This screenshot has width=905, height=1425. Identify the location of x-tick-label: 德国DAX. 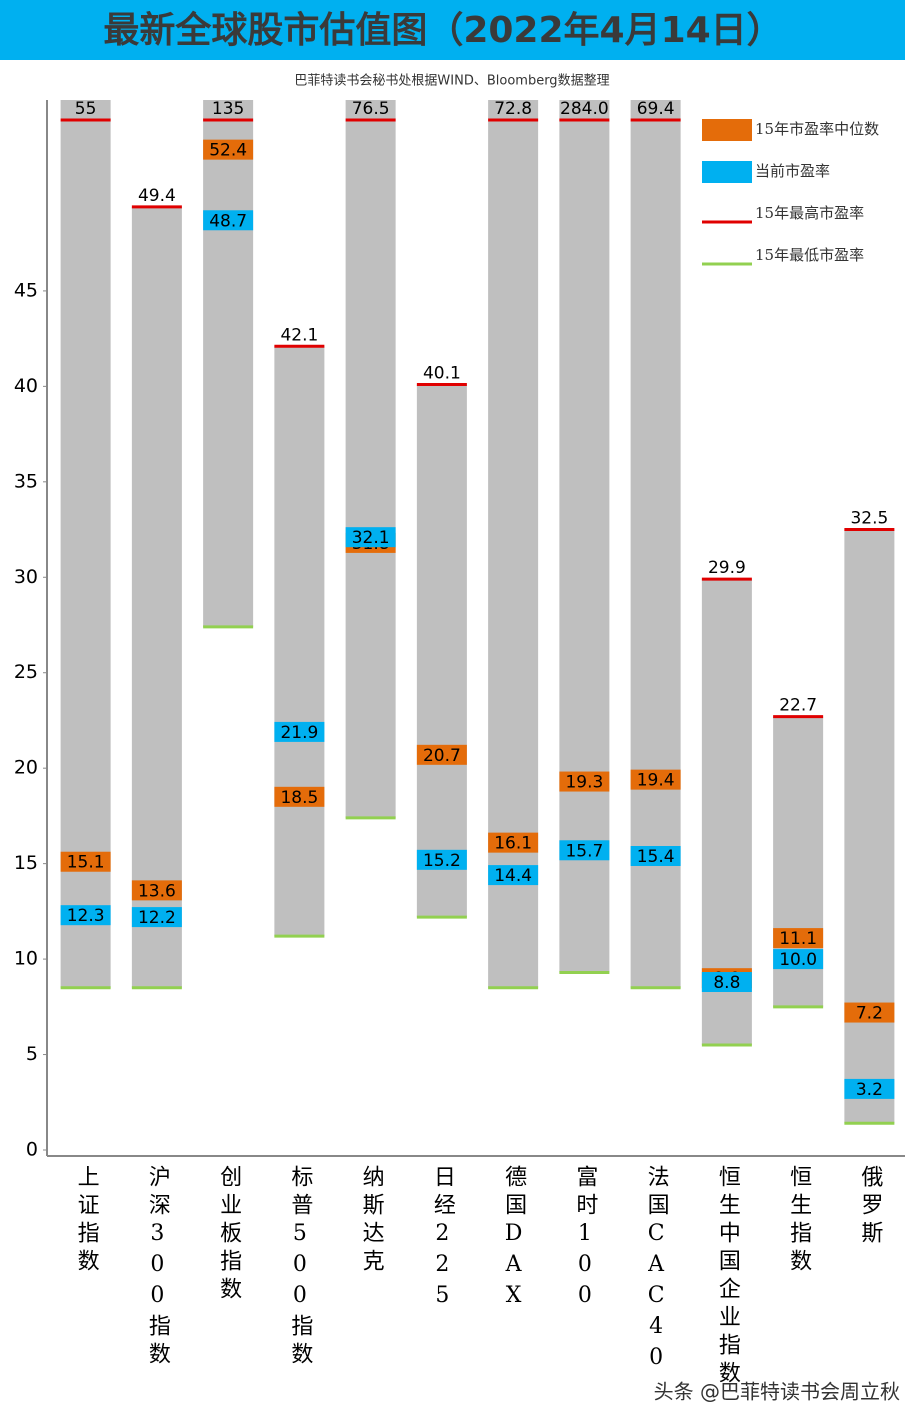
(514, 1239).